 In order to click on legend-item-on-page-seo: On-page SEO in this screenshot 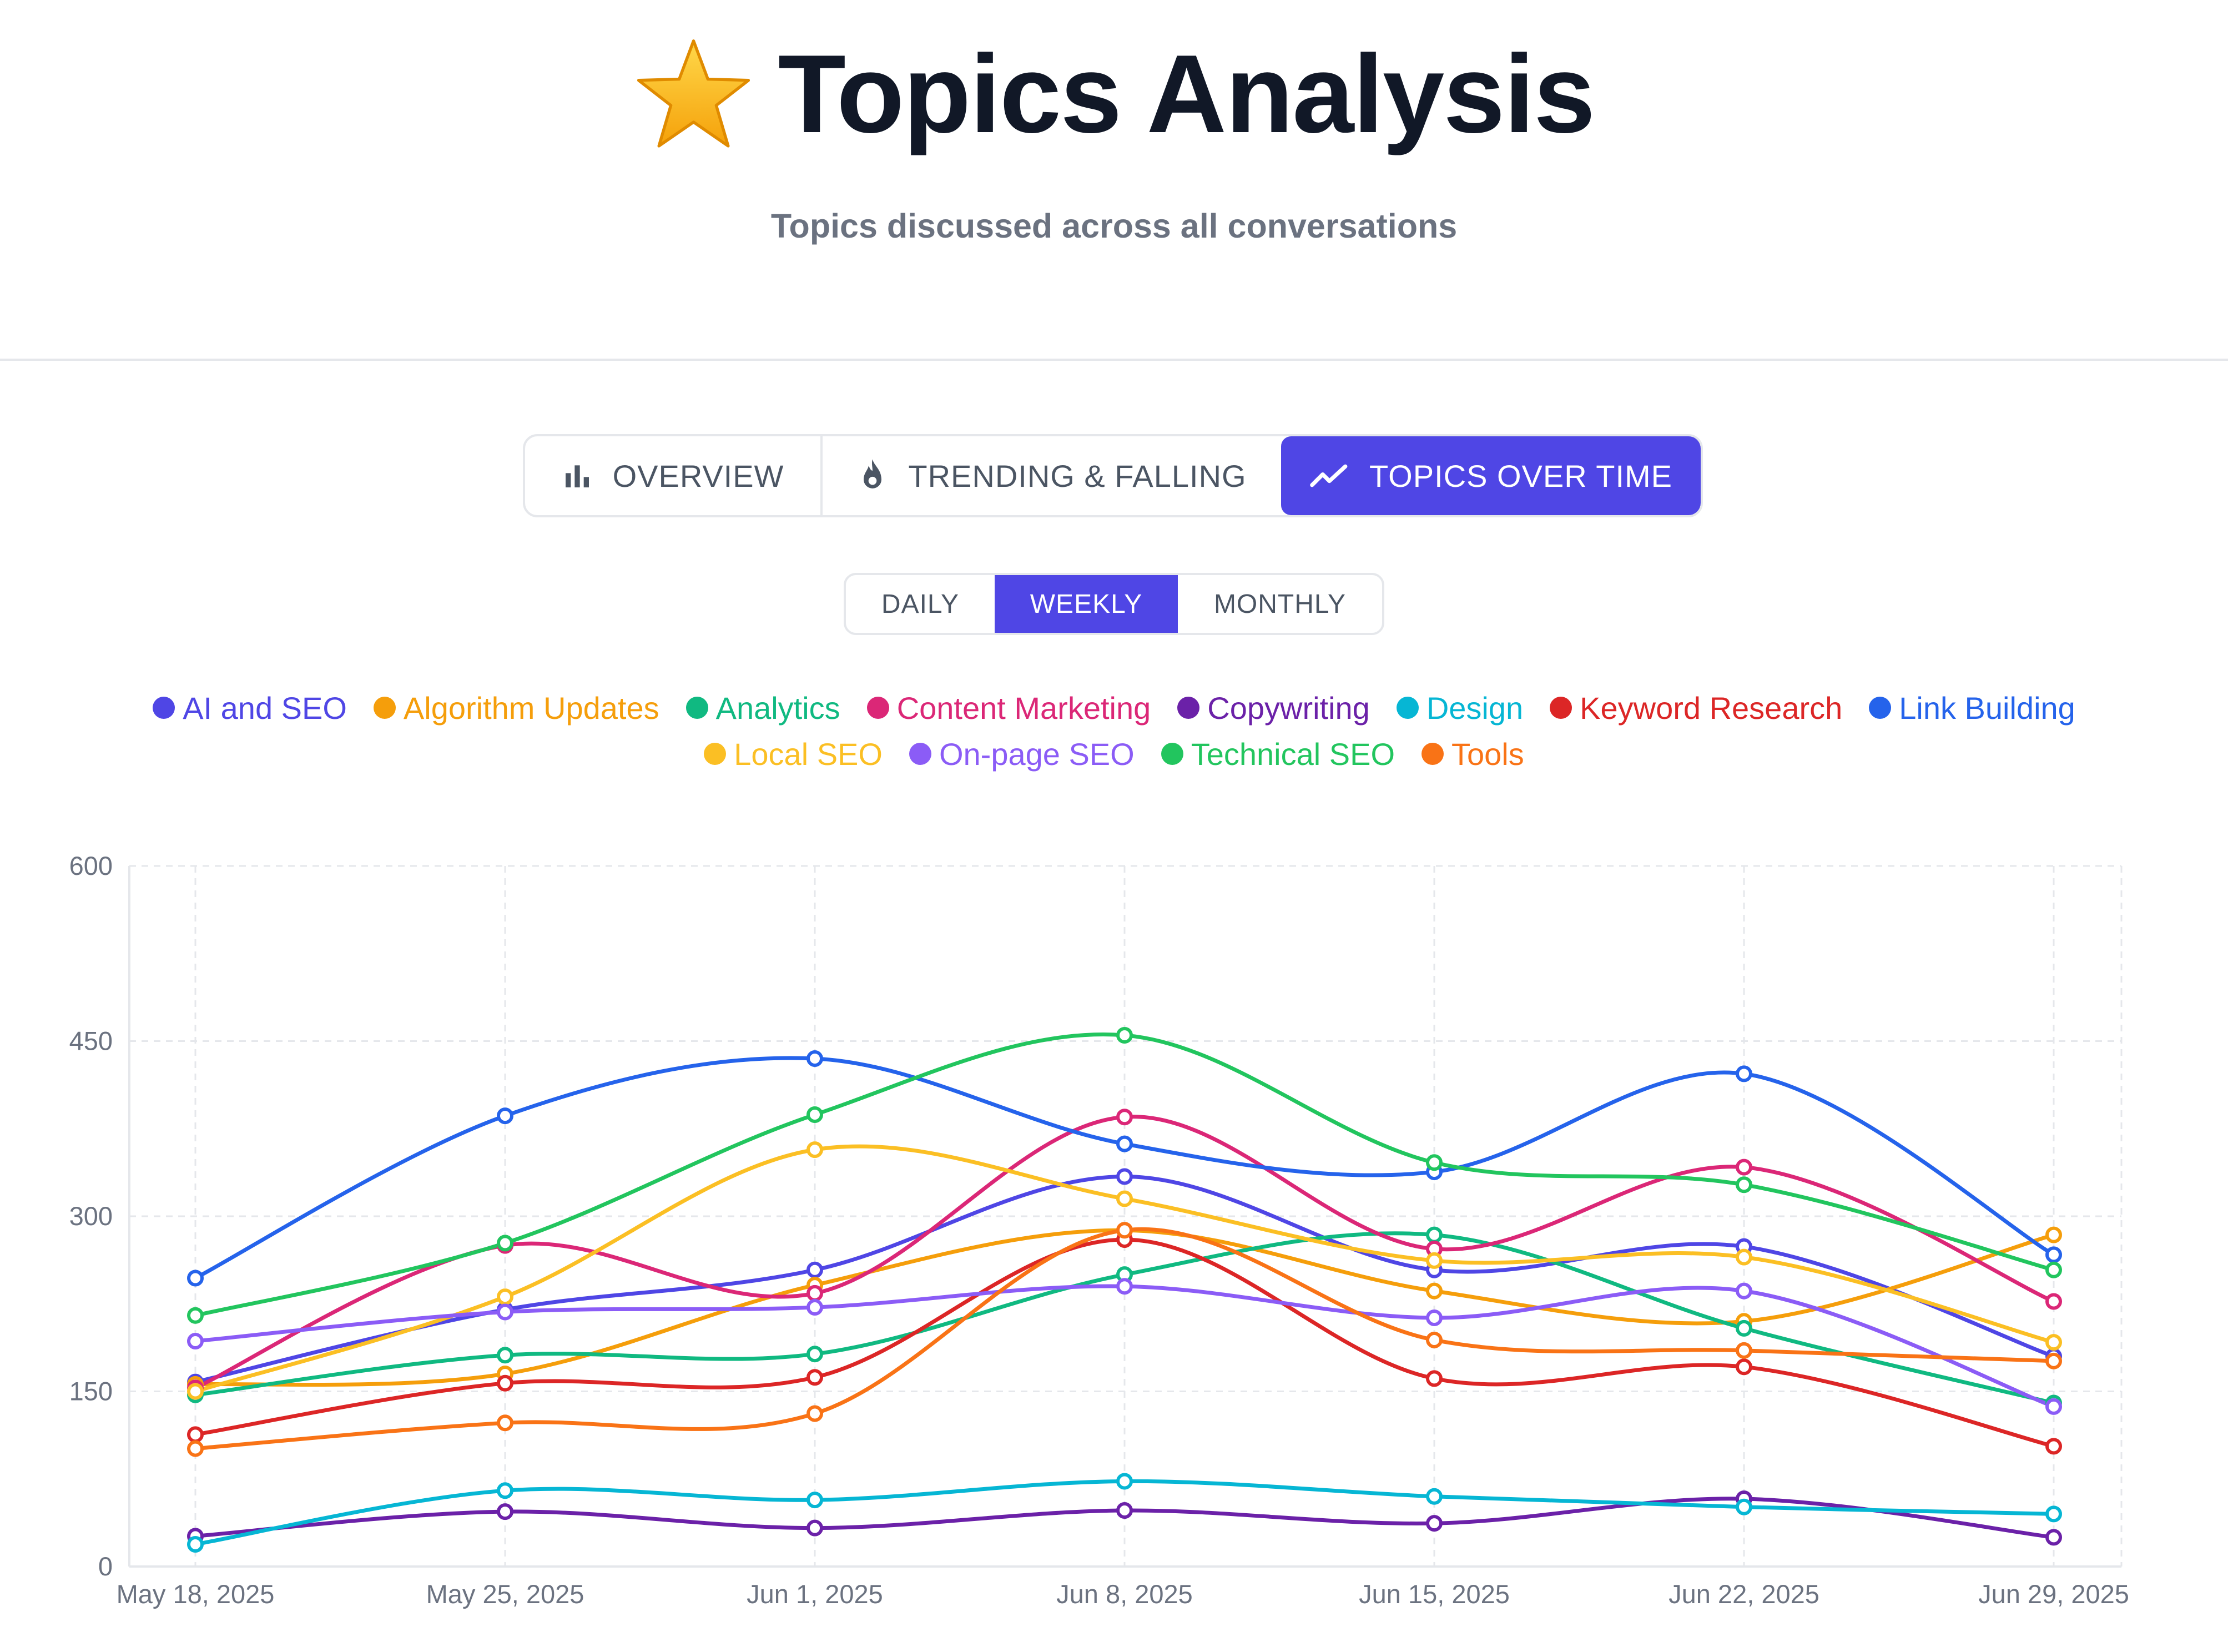, I will do `click(1022, 754)`.